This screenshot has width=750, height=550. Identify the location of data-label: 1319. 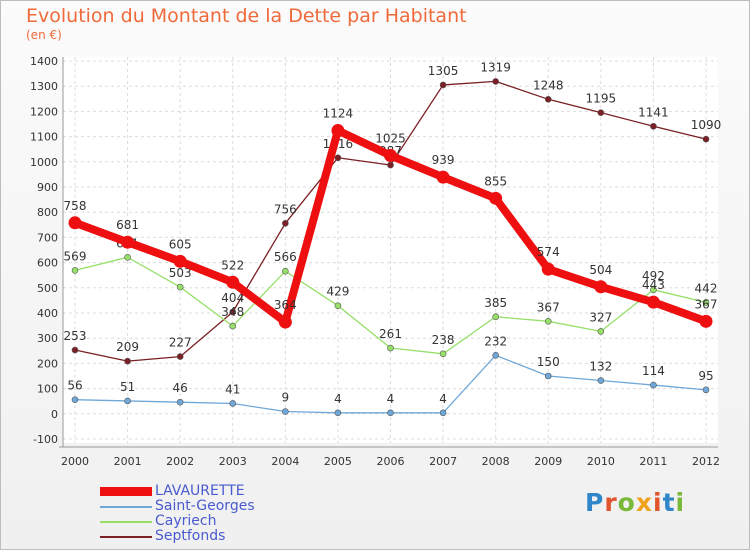
(495, 67).